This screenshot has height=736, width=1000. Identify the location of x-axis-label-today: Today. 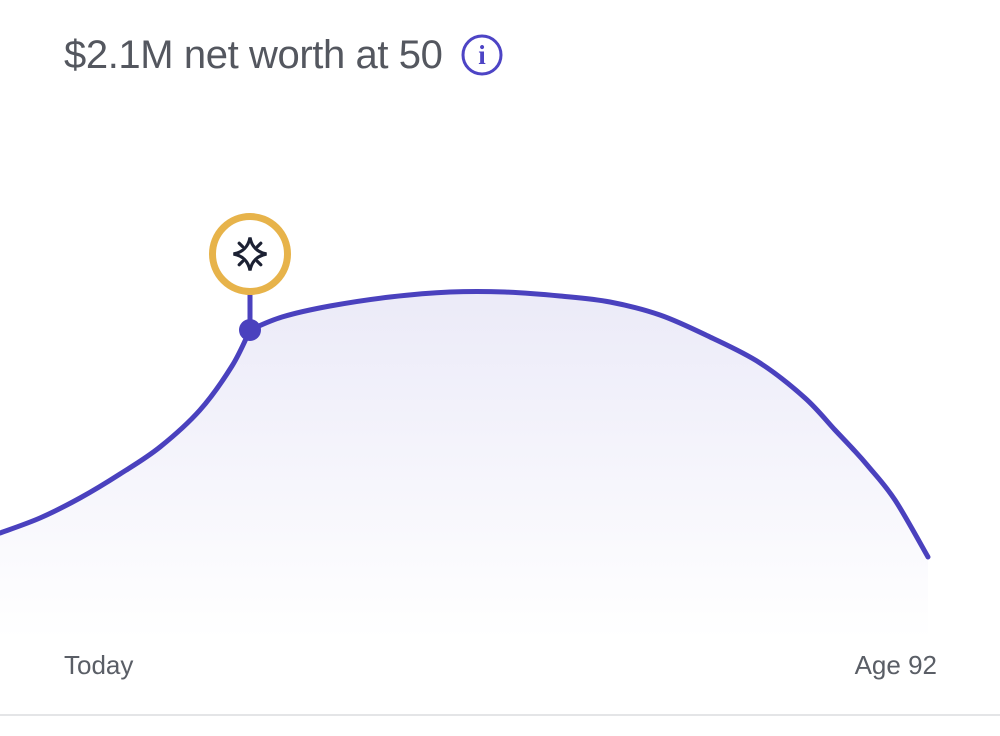
(99, 665).